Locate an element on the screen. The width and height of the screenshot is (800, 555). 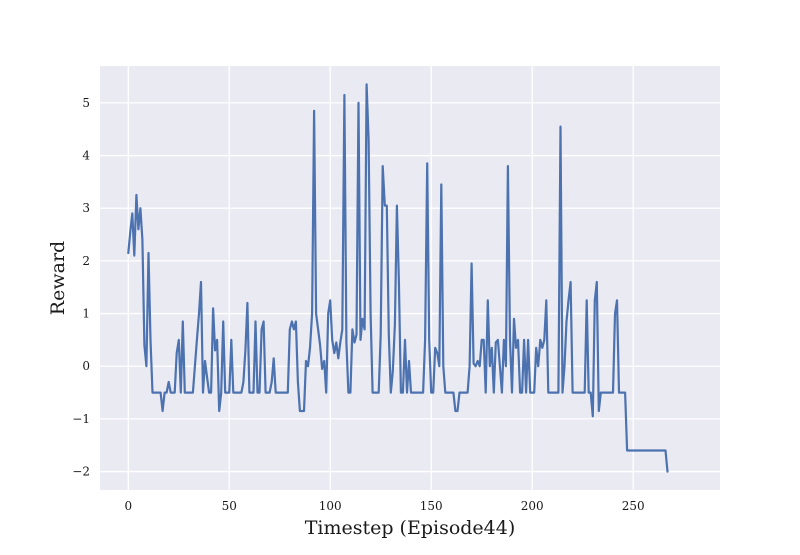
x-tick-label: 0 is located at coordinates (128, 506).